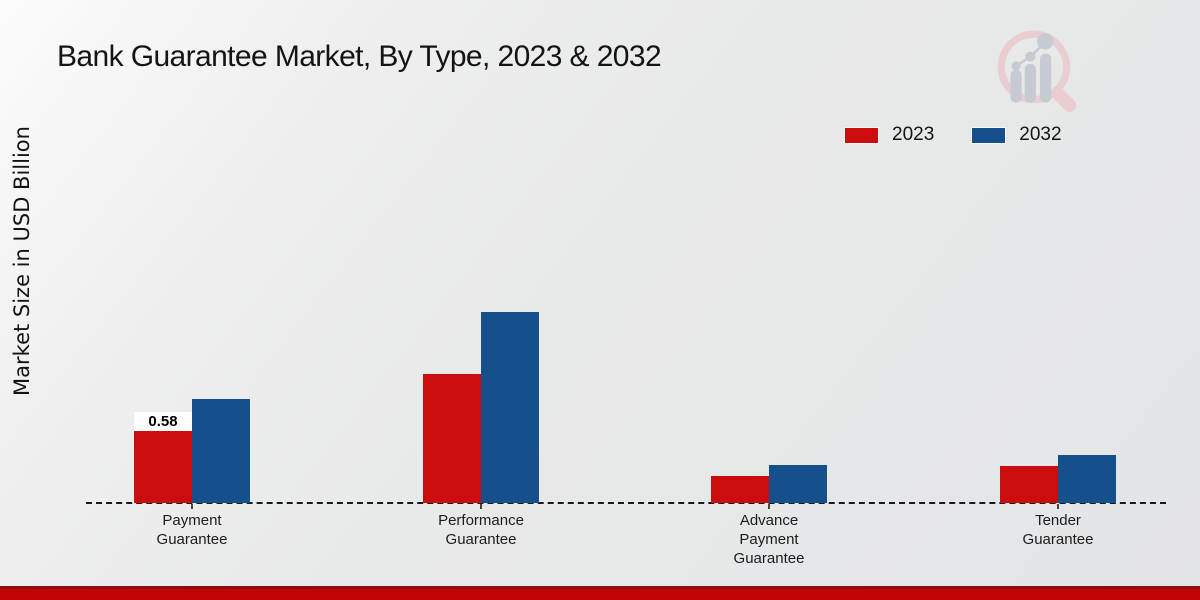  Describe the element at coordinates (861, 135) in the screenshot. I see `legend-swatch-2023` at that location.